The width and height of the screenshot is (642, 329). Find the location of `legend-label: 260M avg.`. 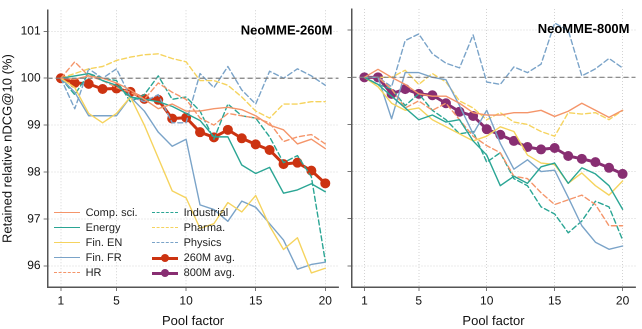

legend-label: 260M avg. is located at coordinates (209, 258).